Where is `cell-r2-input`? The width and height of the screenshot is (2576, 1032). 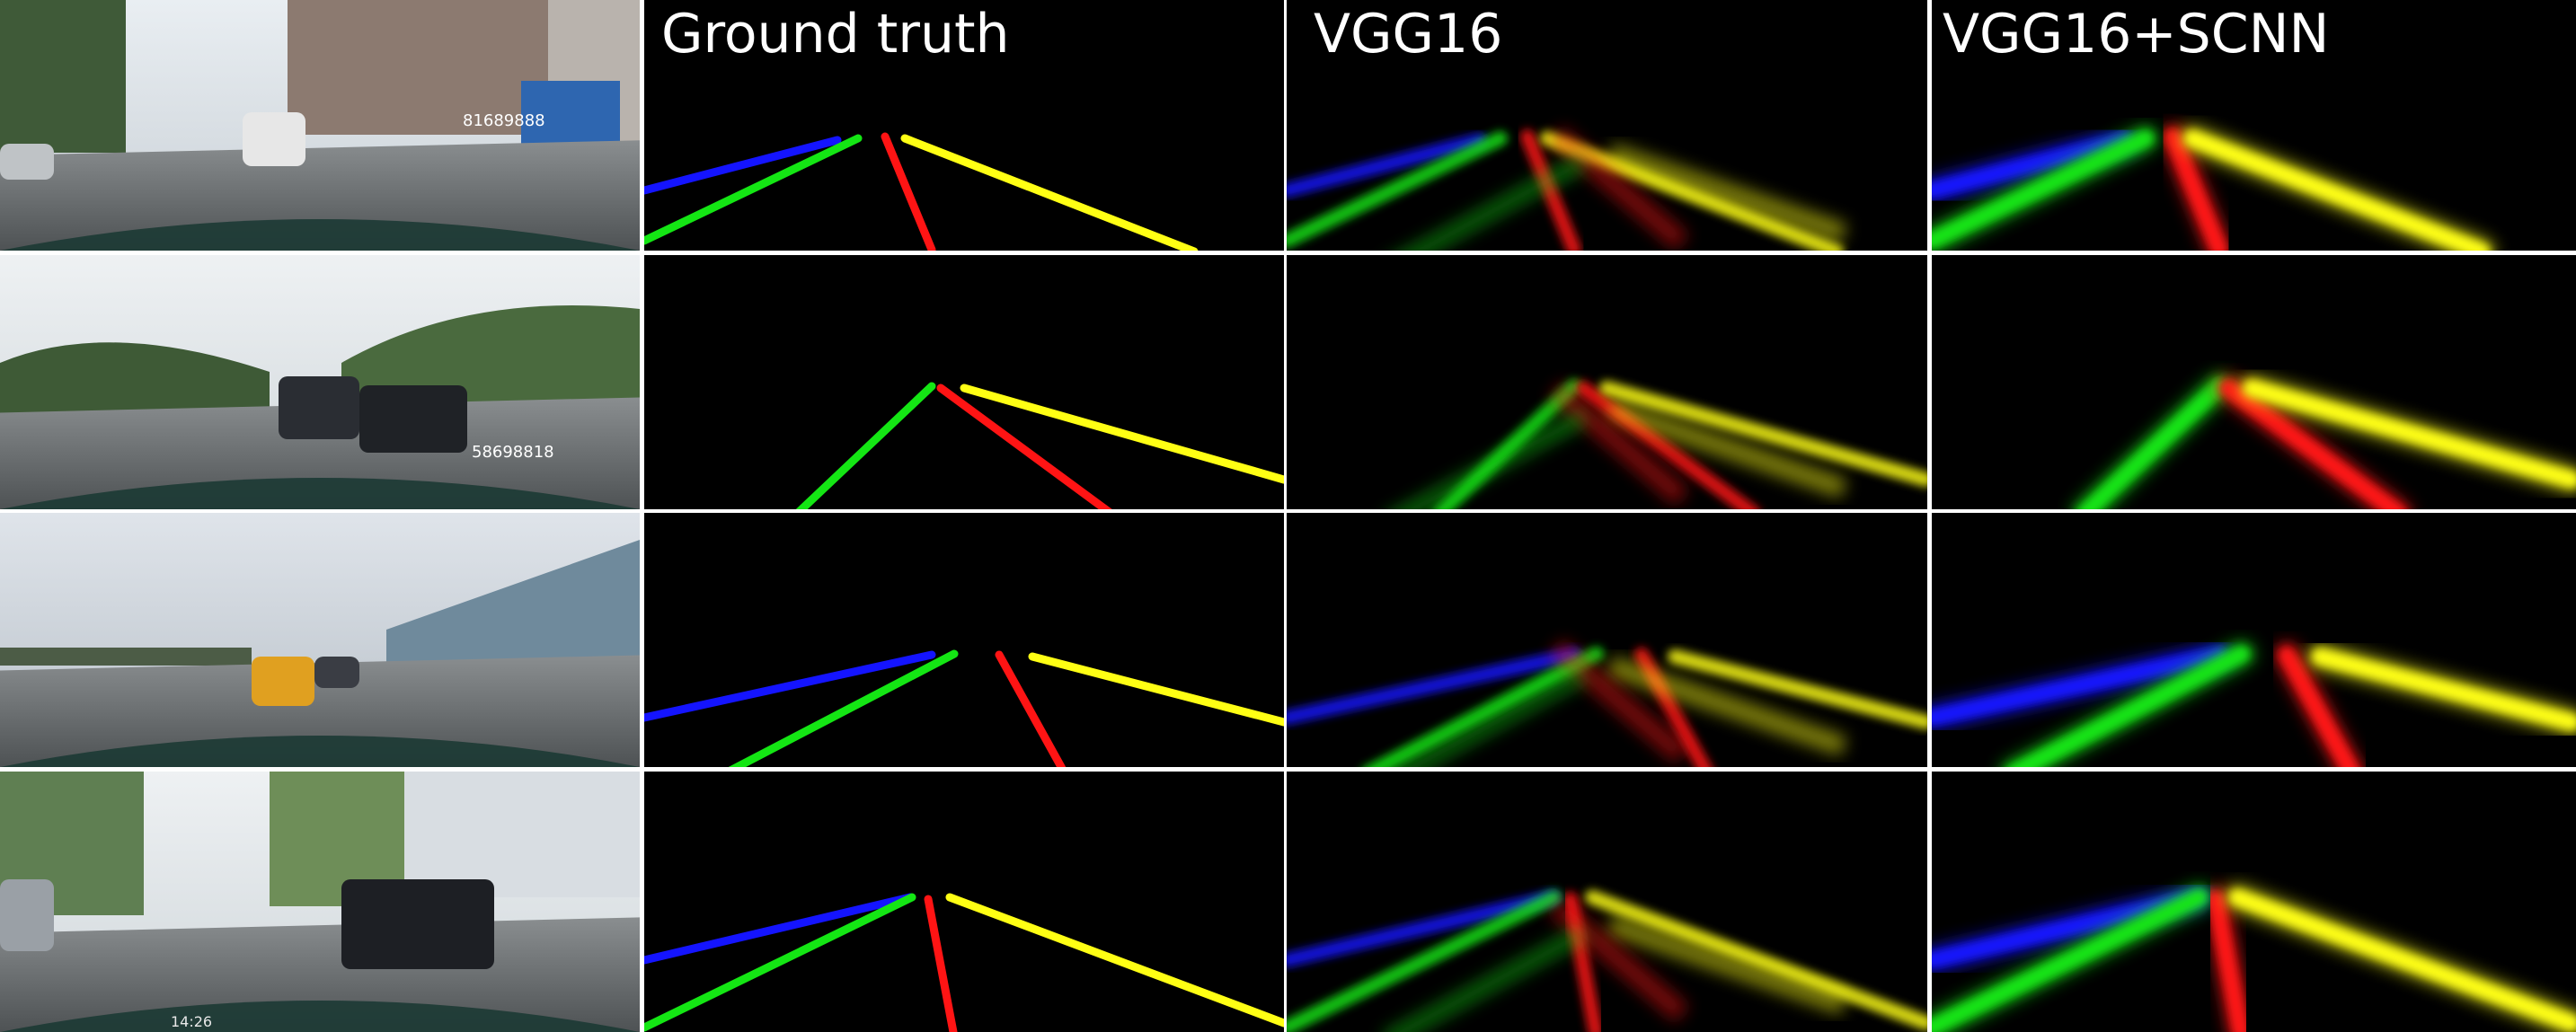
cell-r2-input is located at coordinates (320, 640).